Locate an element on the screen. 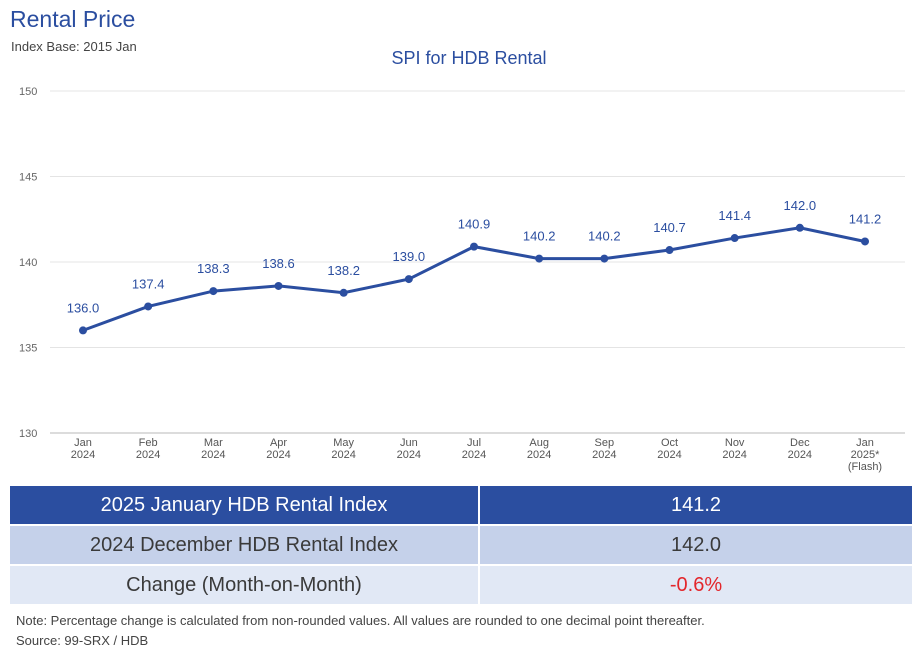 The width and height of the screenshot is (924, 652). x-tick-label: May 2024 is located at coordinates (343, 449).